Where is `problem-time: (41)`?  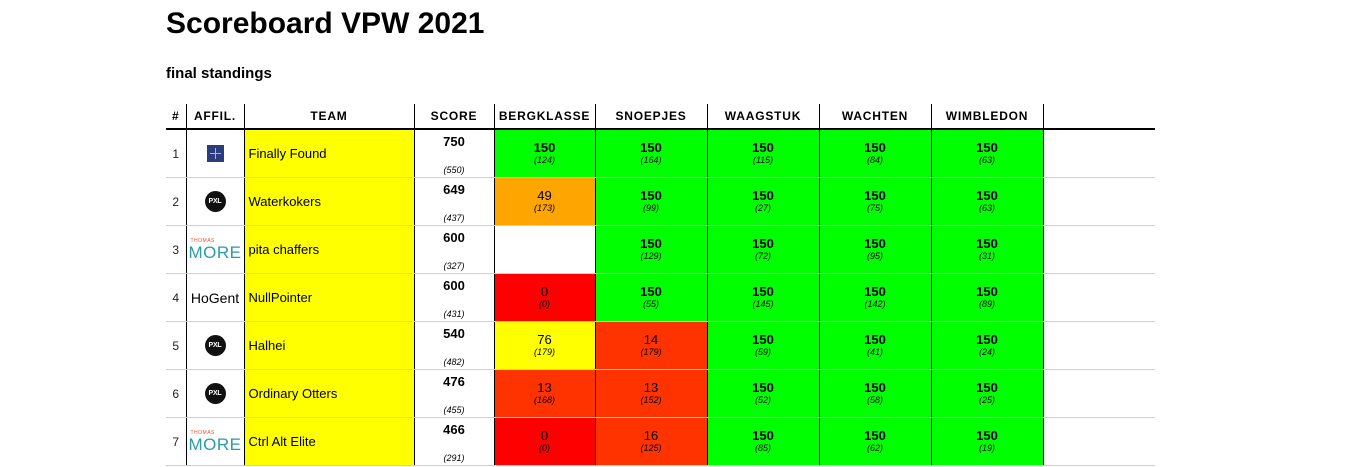 problem-time: (41) is located at coordinates (874, 352).